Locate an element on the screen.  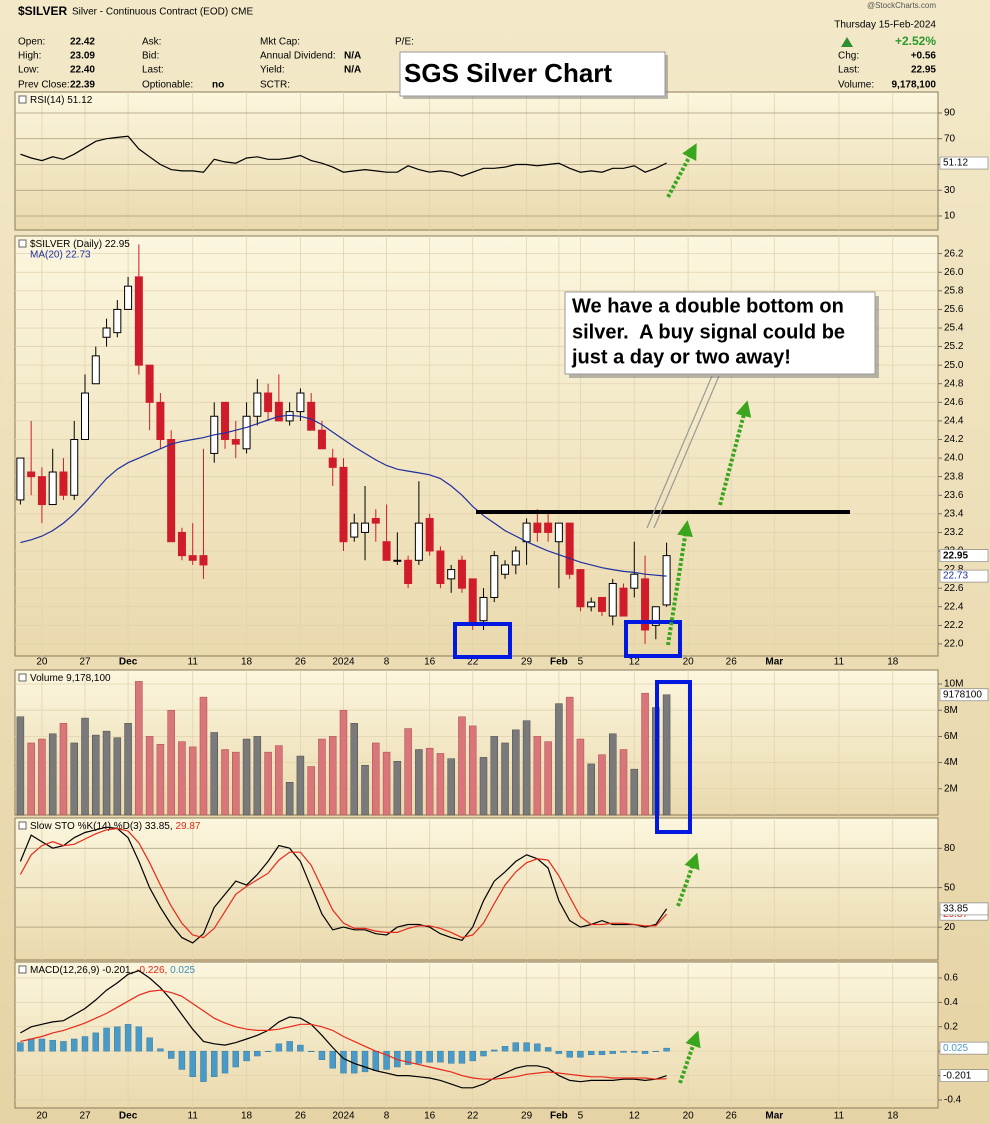
y-tick-label: -0.4 is located at coordinates (953, 1100).